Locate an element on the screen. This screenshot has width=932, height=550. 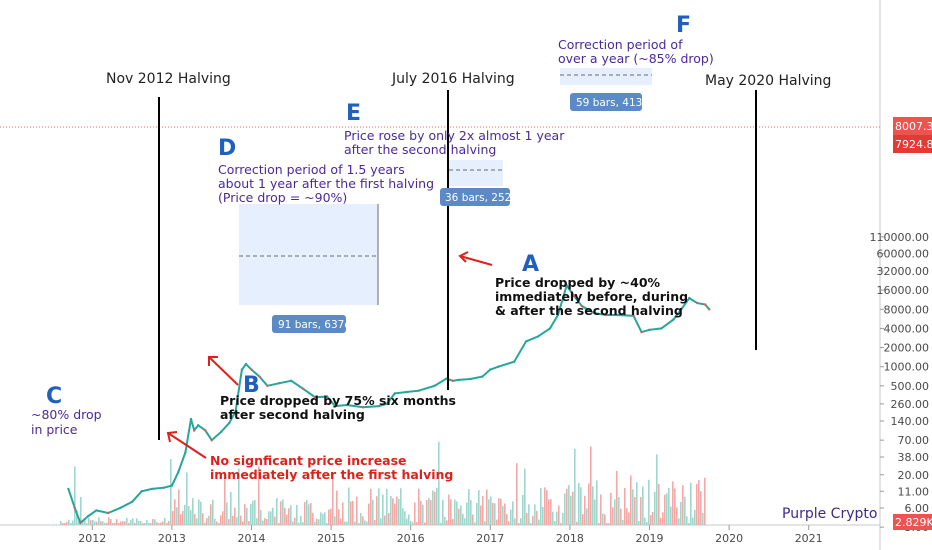
badge-d is located at coordinates (309, 324).